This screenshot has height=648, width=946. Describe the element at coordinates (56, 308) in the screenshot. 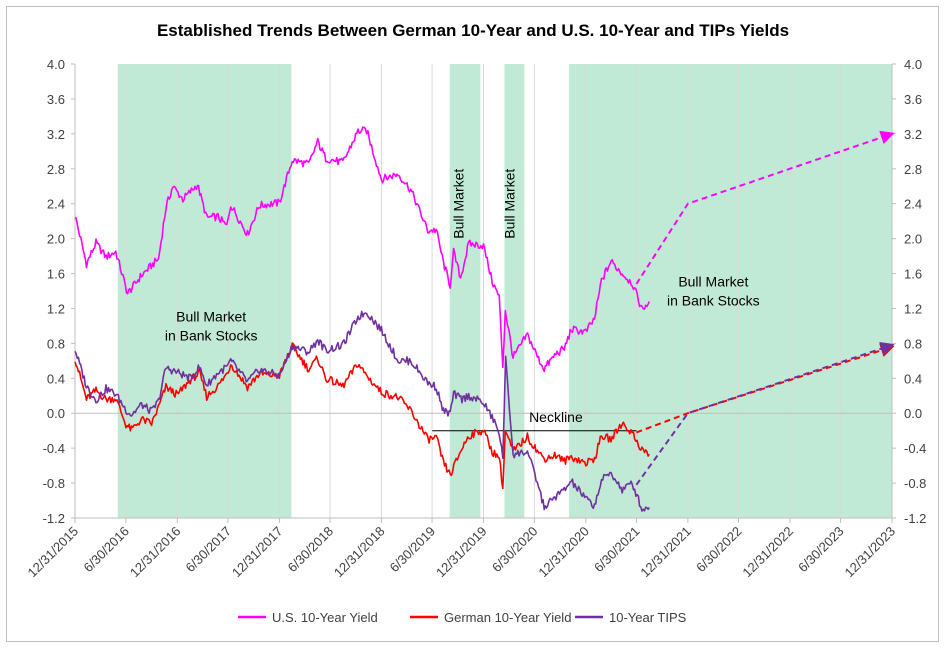

I see `y-tick-label-left: 1.2` at that location.